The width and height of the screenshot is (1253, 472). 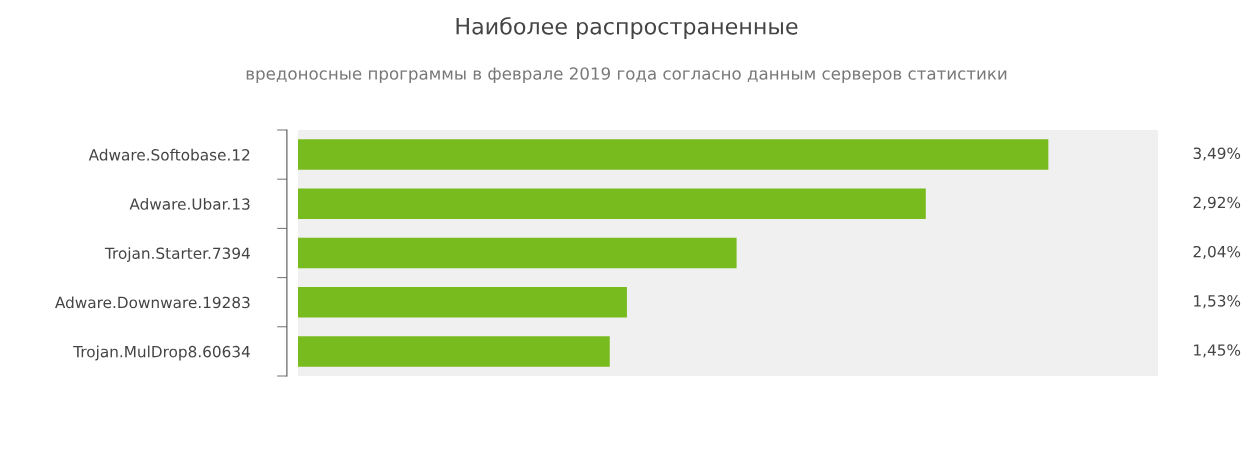 I want to click on data-label: 2,04%, so click(x=1217, y=252).